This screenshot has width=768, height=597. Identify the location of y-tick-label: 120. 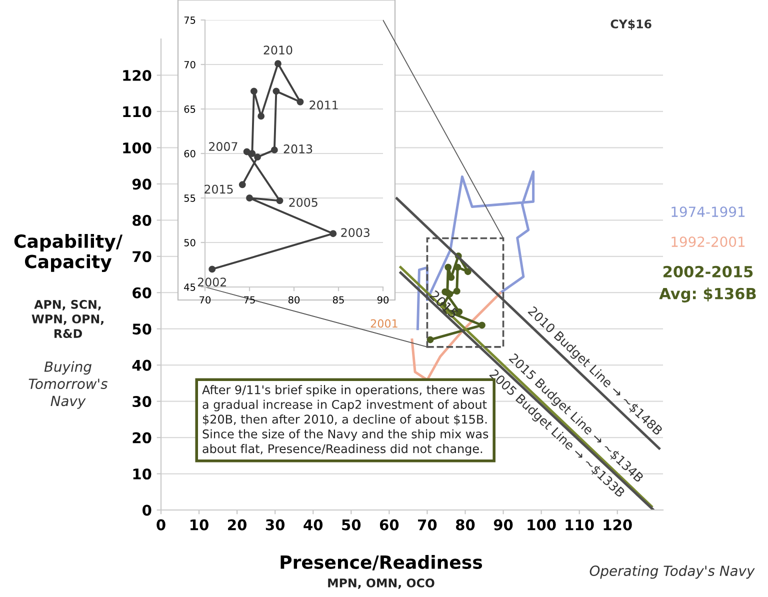
(137, 75).